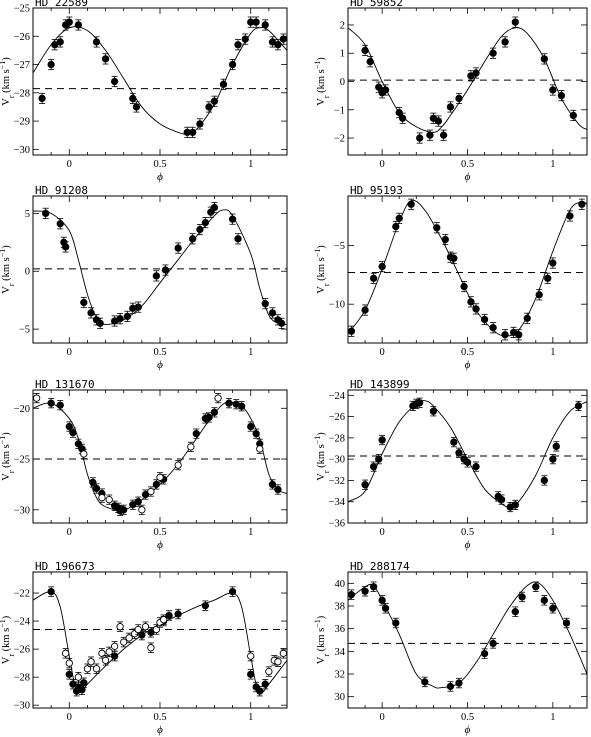  I want to click on y-tick-label: −25, so click(22, 9).